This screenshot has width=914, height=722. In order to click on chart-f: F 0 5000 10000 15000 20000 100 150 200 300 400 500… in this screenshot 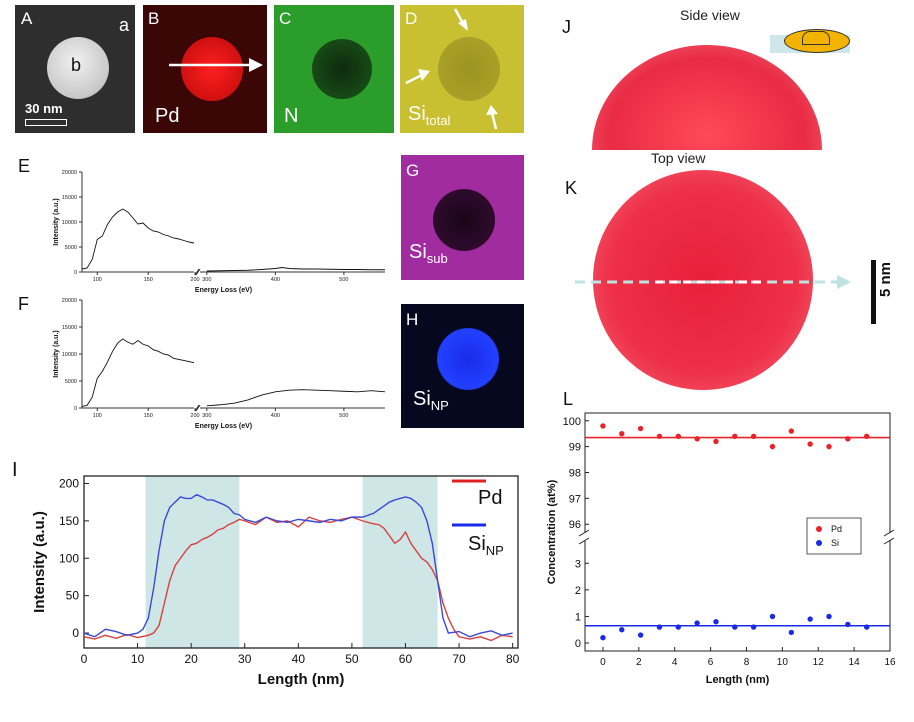, I will do `click(202, 362)`.